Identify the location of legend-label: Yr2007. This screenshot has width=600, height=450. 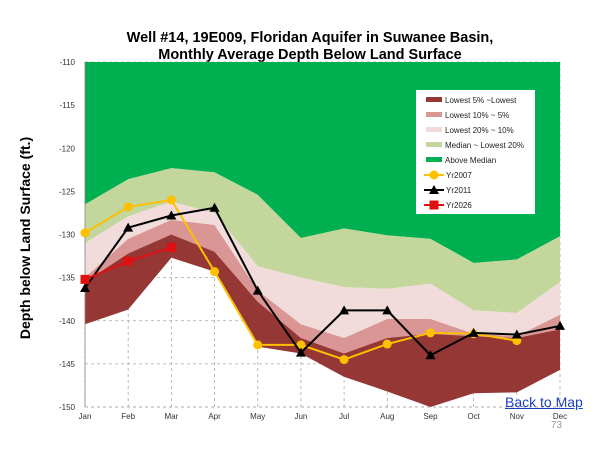
(459, 175).